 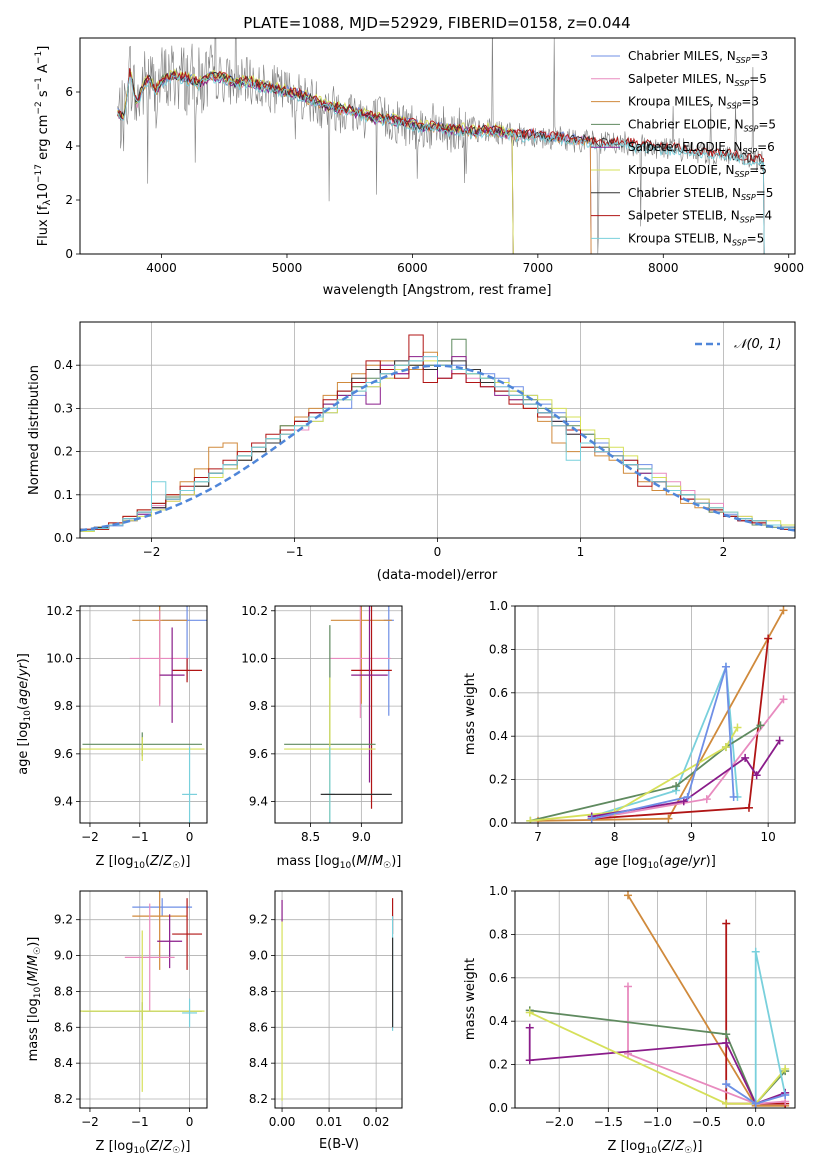 What do you see at coordinates (63, 495) in the screenshot?
I see `y-tick-label: 0.1` at bounding box center [63, 495].